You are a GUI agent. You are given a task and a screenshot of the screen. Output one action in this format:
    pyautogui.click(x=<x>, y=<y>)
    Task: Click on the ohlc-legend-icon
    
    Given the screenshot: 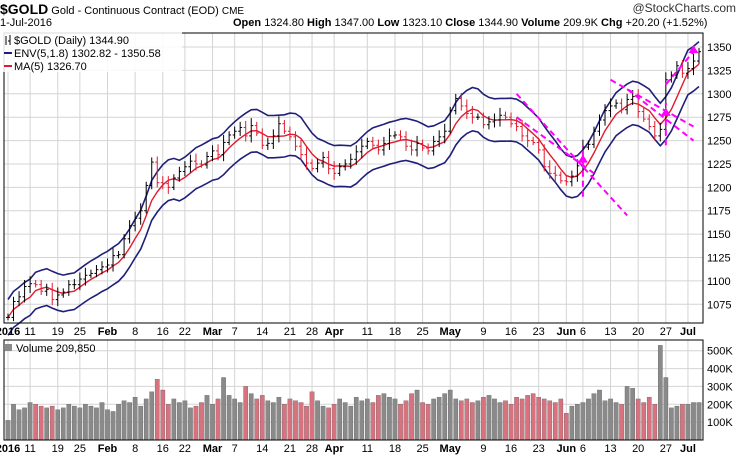 What is the action you would take?
    pyautogui.click(x=8, y=40)
    